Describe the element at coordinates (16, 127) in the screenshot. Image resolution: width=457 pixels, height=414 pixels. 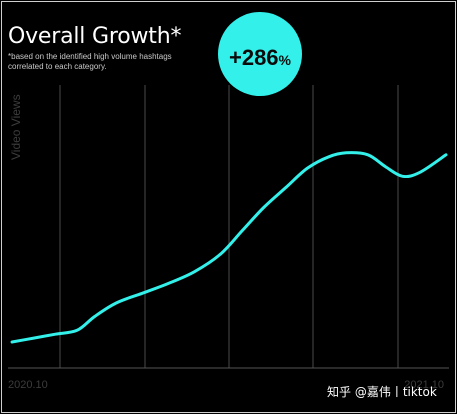
I see `y-axis-label: Video Views` at that location.